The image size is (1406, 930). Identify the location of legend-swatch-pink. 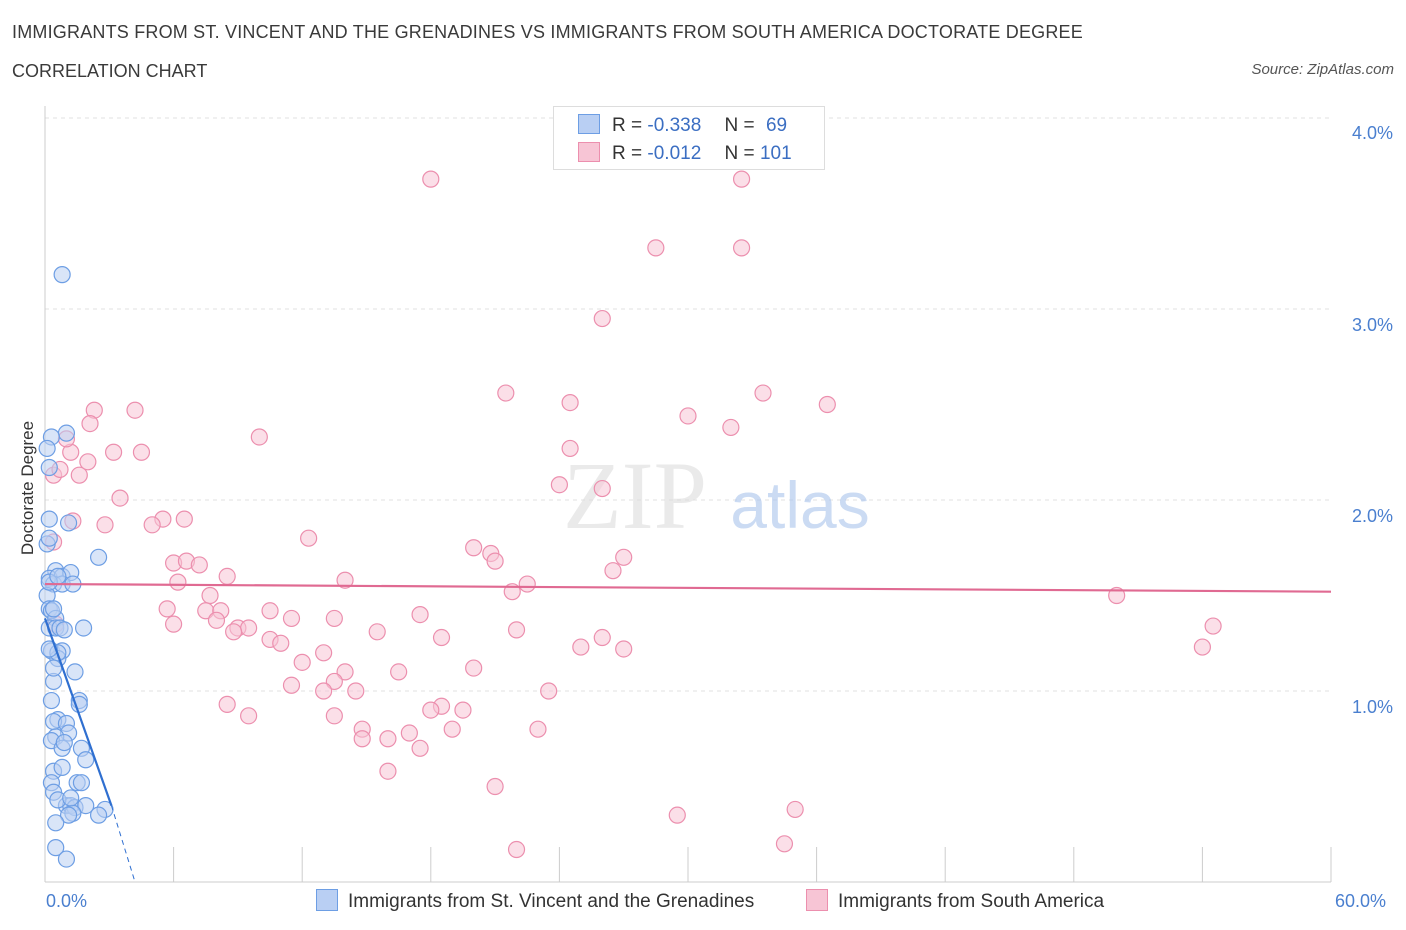
(589, 152).